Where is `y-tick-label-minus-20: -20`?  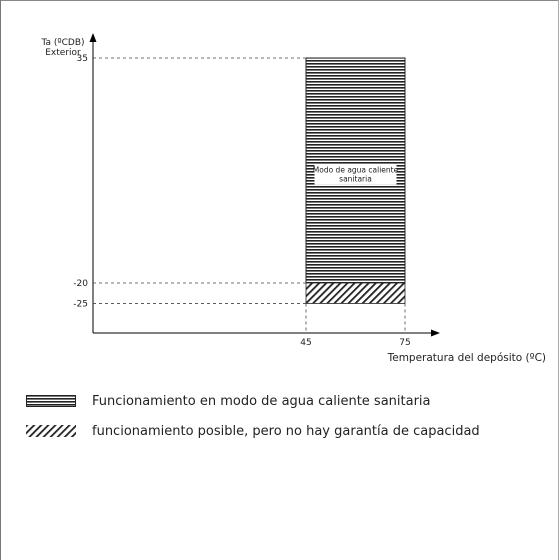
y-tick-label-minus-20: -20 is located at coordinates (80, 284).